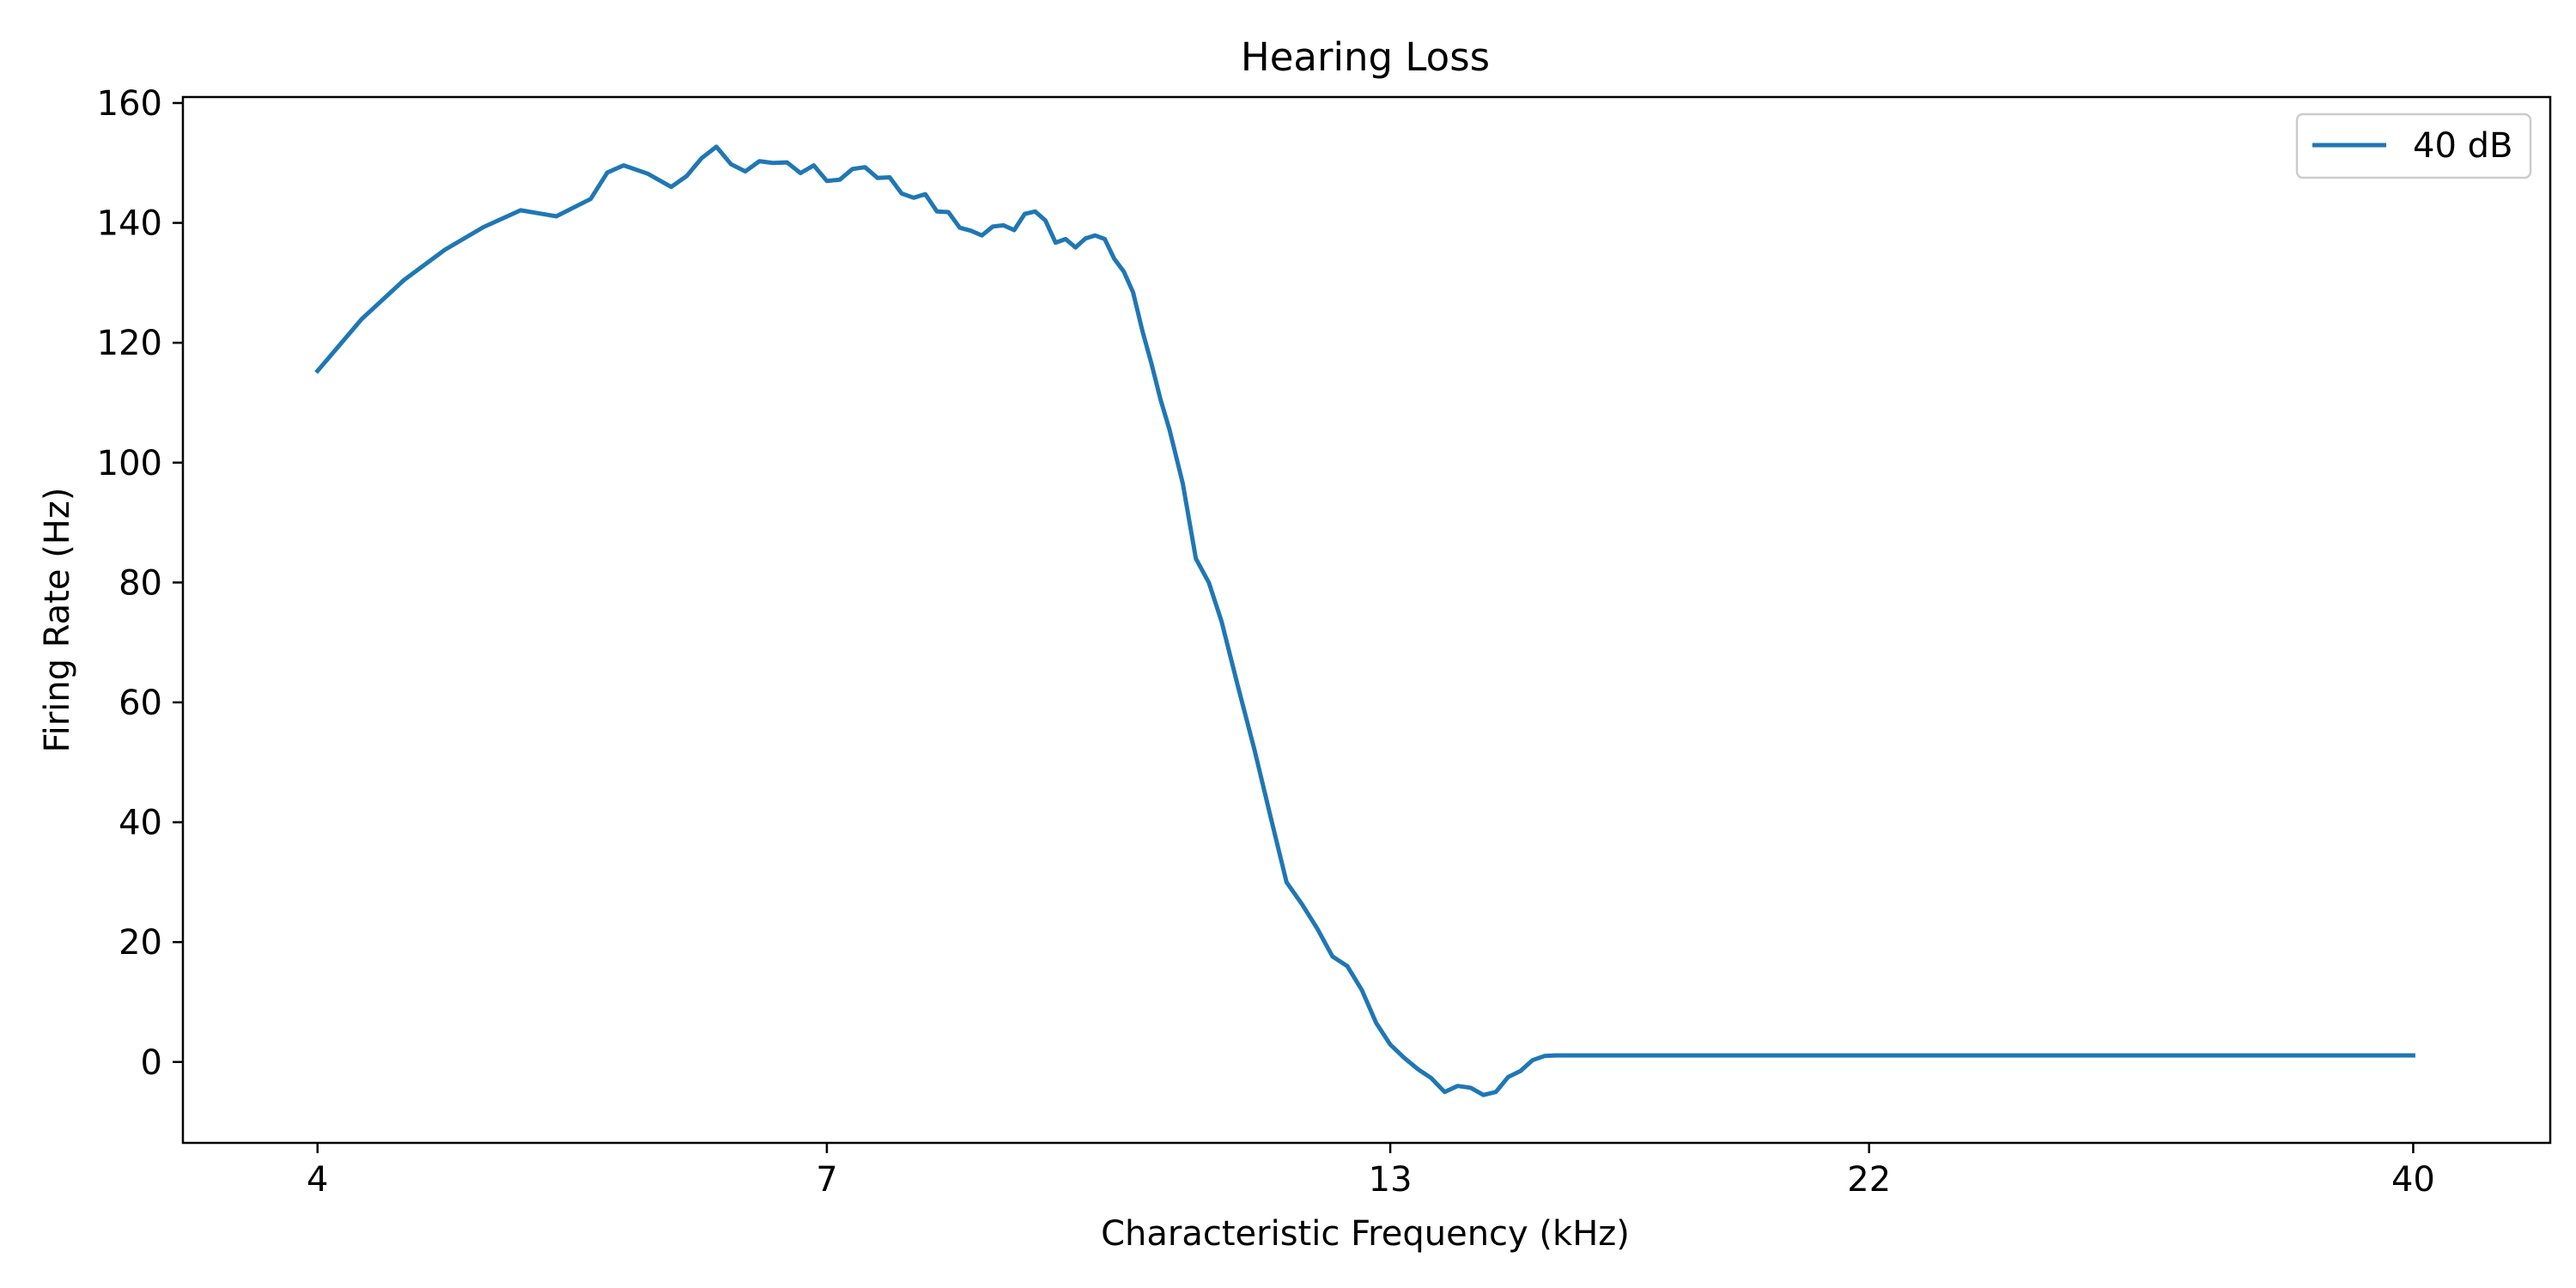 The image size is (2576, 1288). What do you see at coordinates (2413, 1180) in the screenshot?
I see `x-tick-label: 40` at bounding box center [2413, 1180].